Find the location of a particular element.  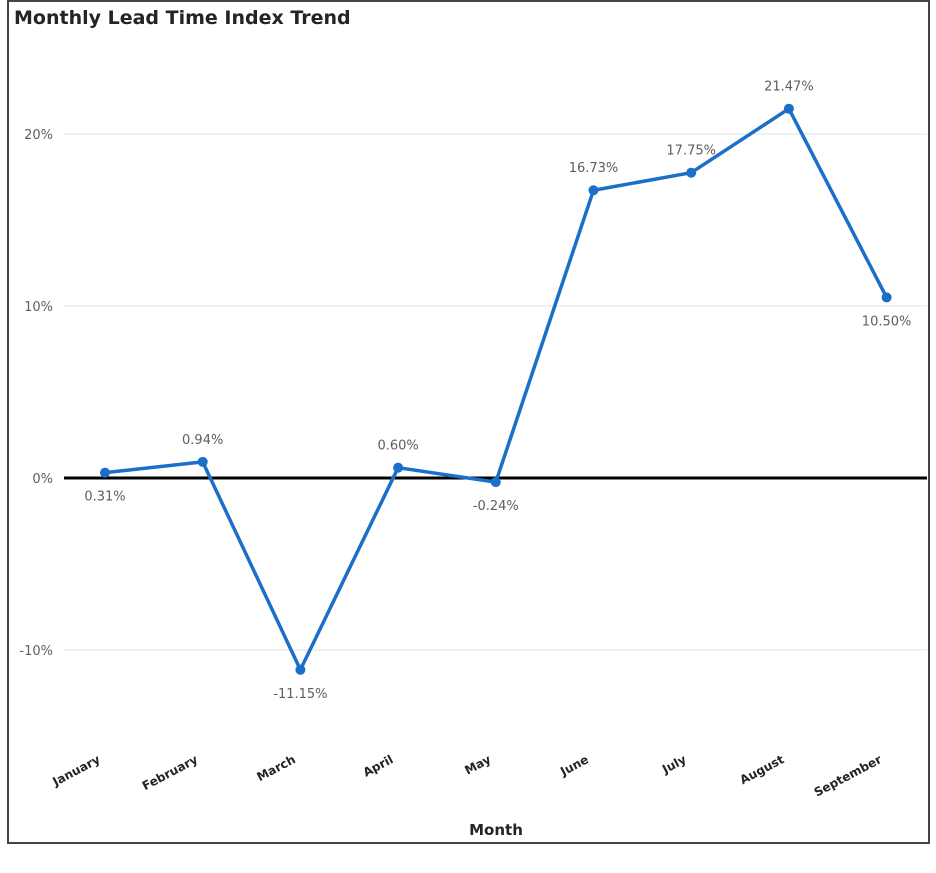

data-label: 0.60% is located at coordinates (397, 446).